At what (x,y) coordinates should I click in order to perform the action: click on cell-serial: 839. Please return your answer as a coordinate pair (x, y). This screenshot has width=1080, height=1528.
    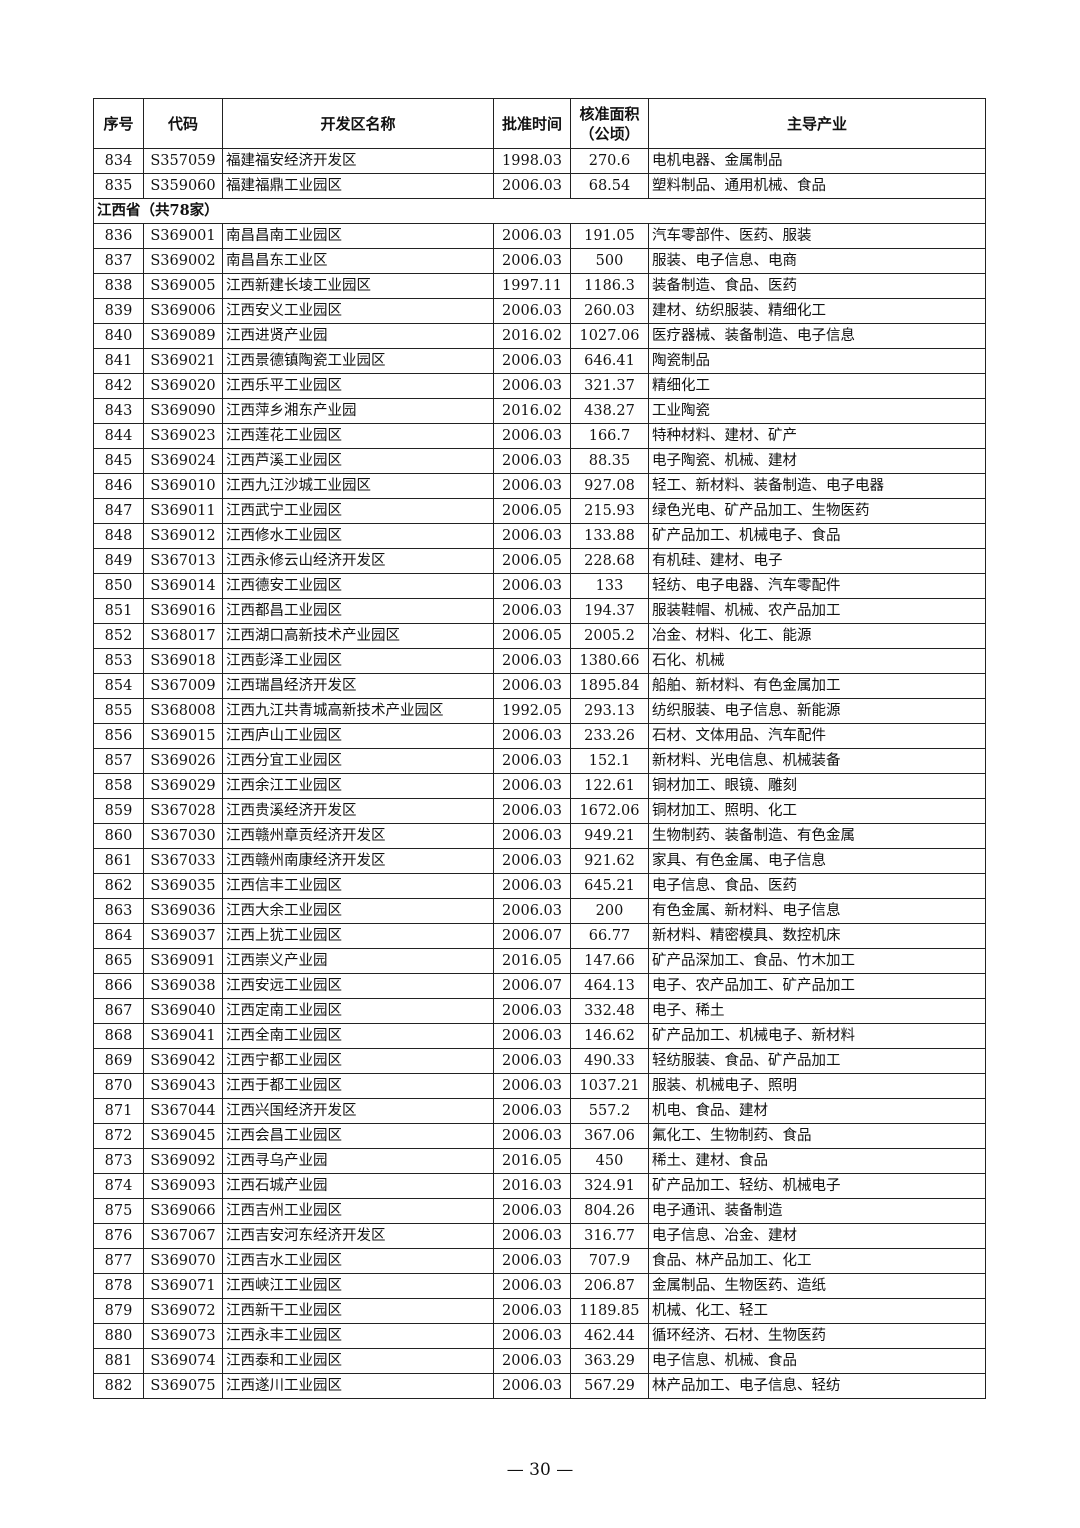
    Looking at the image, I should click on (118, 311).